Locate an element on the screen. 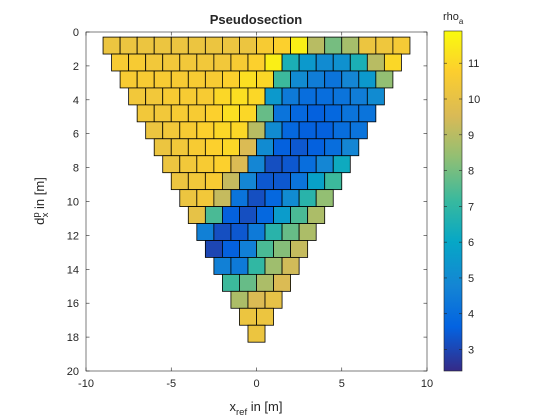 Image resolution: width=560 pixels, height=420 pixels. y-tick-label: 6 is located at coordinates (76, 135).